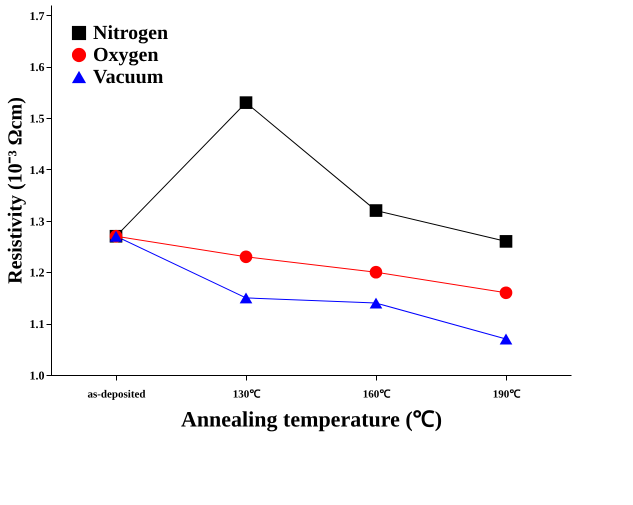  Describe the element at coordinates (311, 419) in the screenshot. I see `x-axis-title: Annealing temperature (℃)` at that location.